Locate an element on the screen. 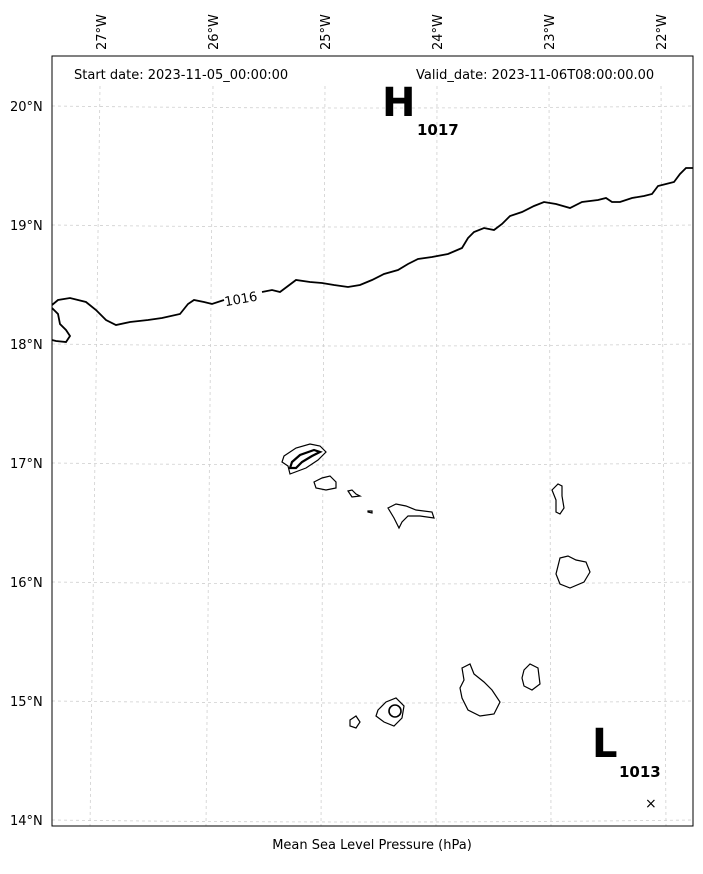 This screenshot has height=874, width=703. lat-label-18n: 18°N is located at coordinates (26, 345).